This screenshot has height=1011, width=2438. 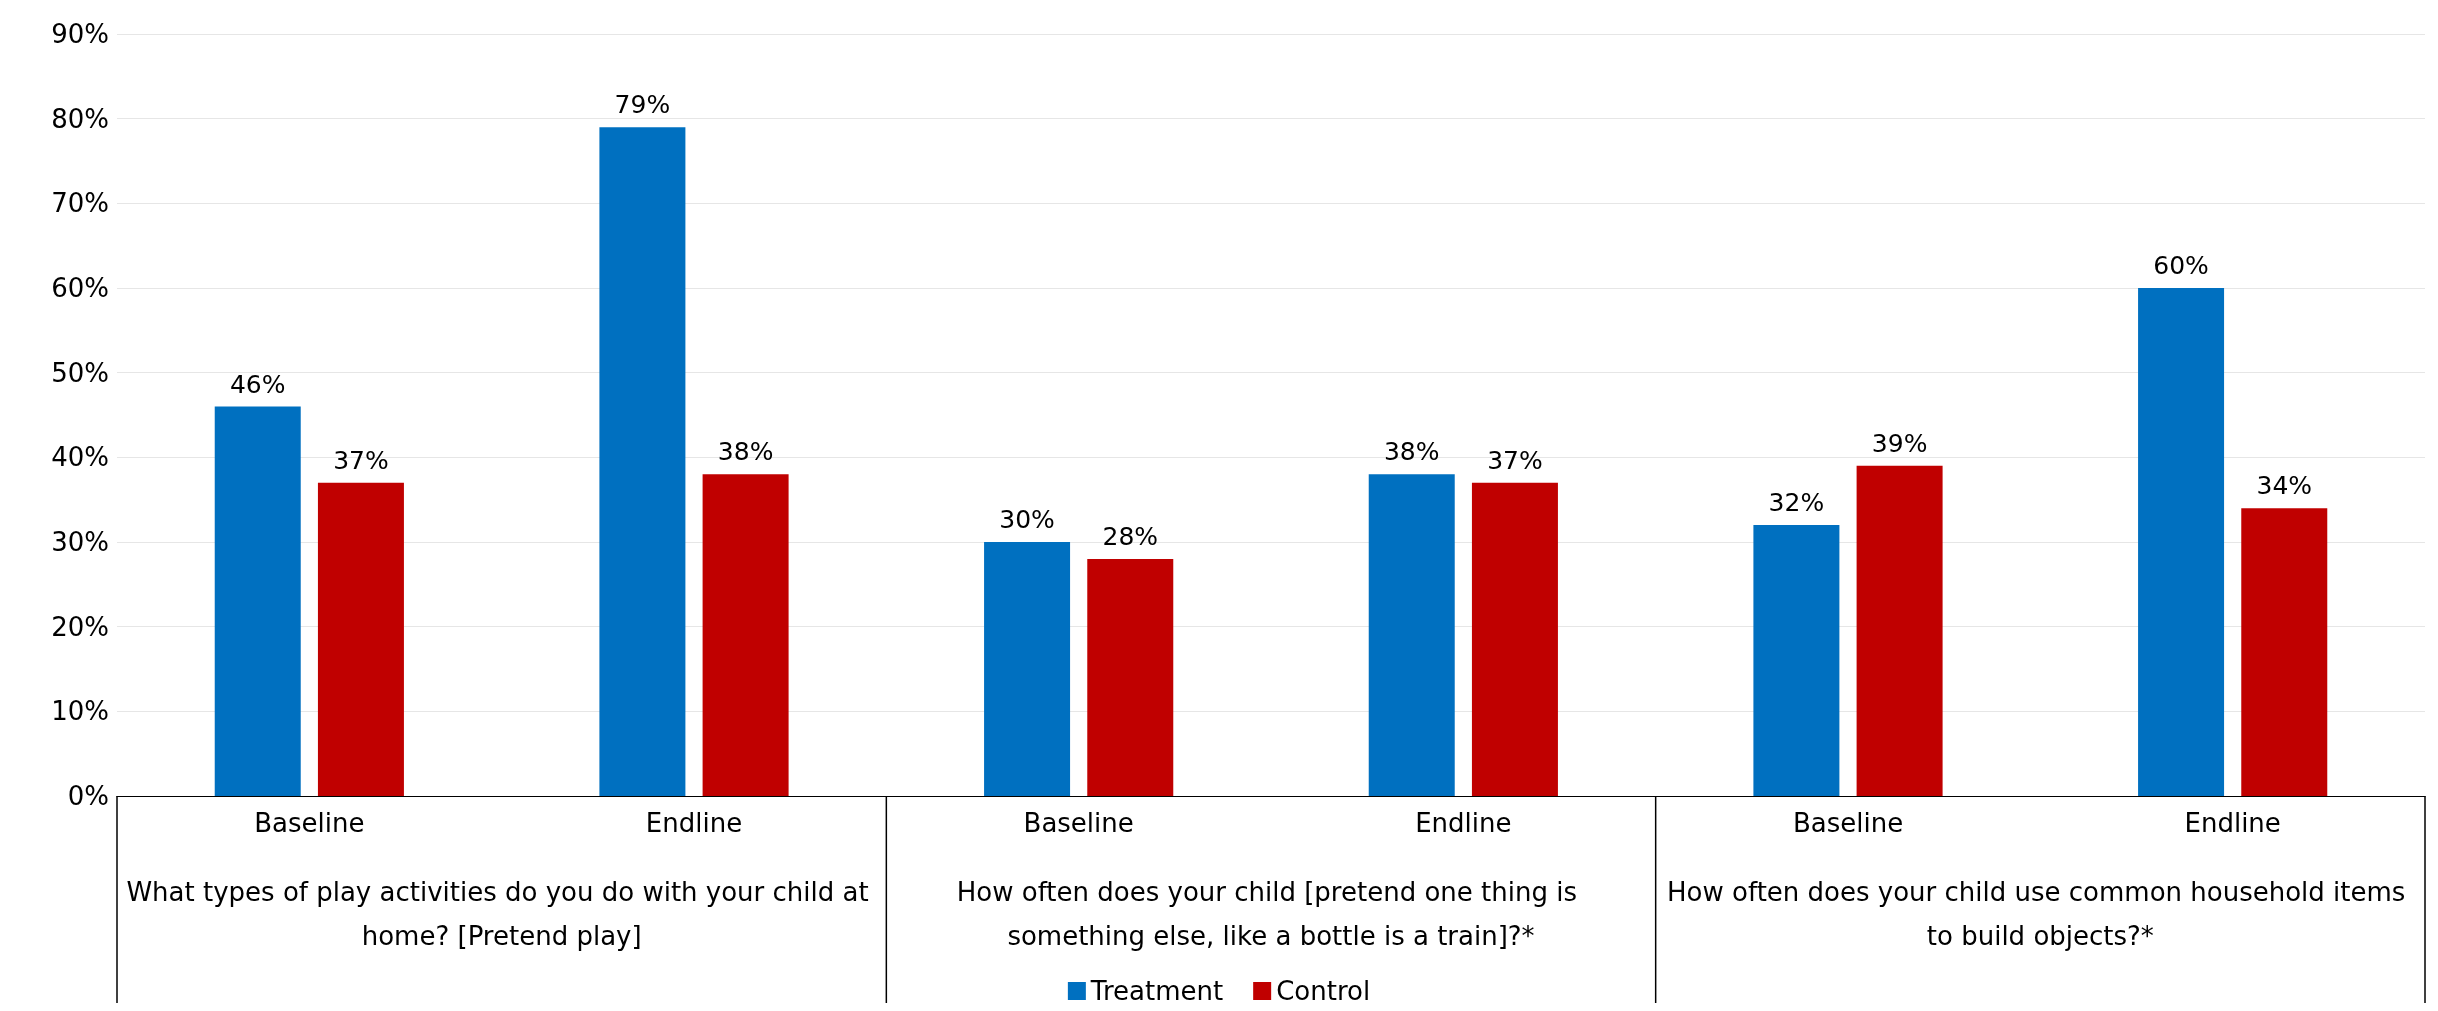 I want to click on legend-label: Control, so click(x=1323, y=991).